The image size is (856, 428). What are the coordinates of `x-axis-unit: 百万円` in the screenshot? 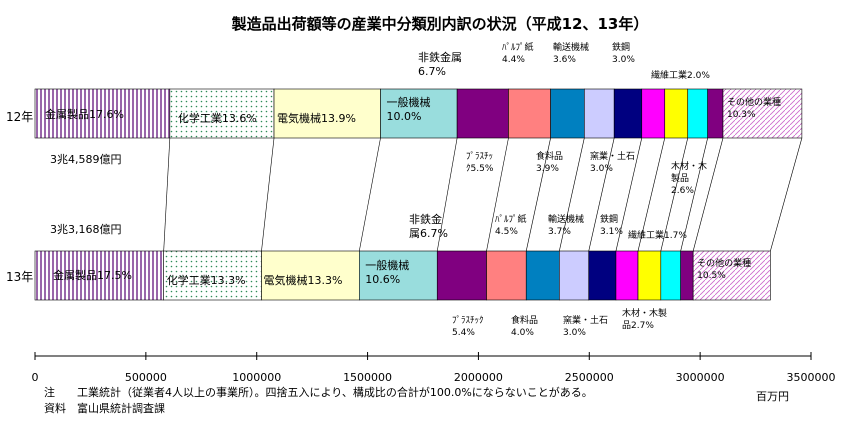 It's located at (772, 396).